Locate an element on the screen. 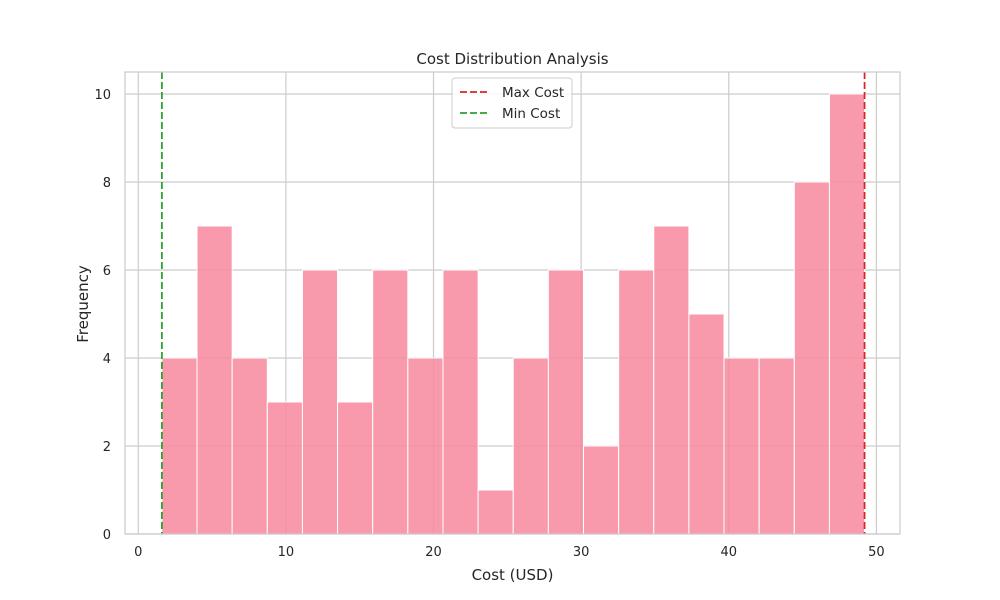 The width and height of the screenshot is (1000, 600). y-axis-ticks: 0 2 4 6 8 10 is located at coordinates (102, 315).